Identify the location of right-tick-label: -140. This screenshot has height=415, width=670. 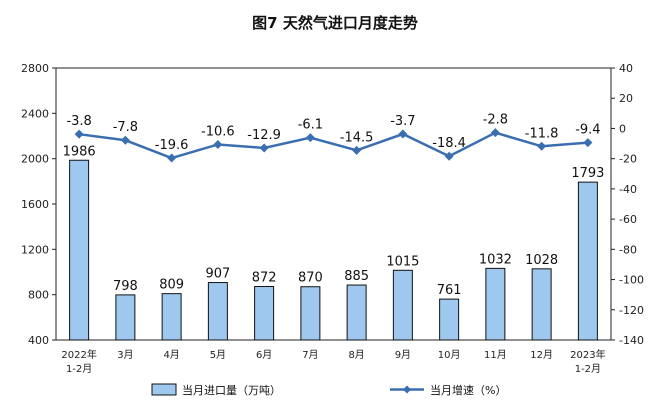
(631, 340).